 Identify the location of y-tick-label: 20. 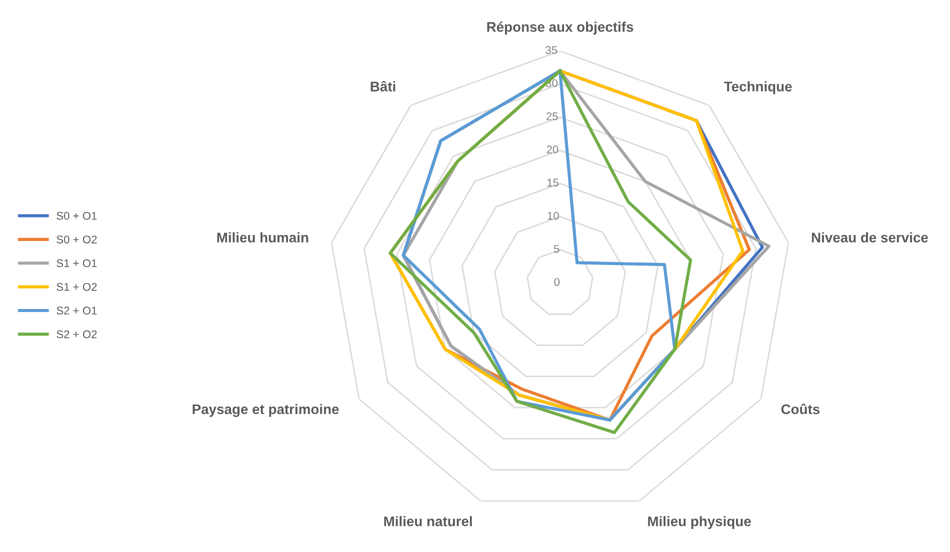
(552, 150).